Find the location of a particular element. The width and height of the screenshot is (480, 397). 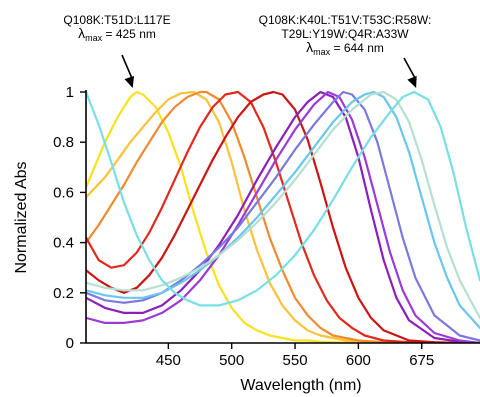

annotation-mutation-text: Q108K:T51D:L117E is located at coordinates (116, 20).